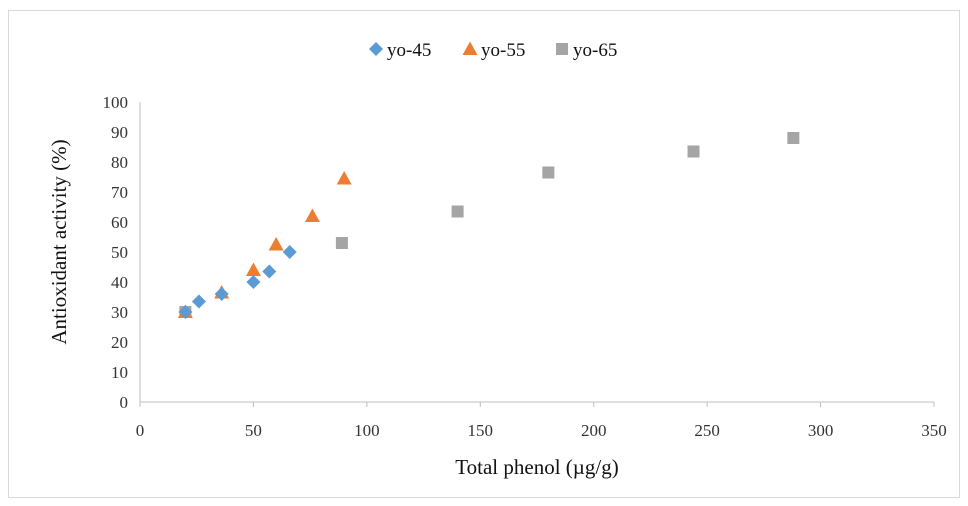 Image resolution: width=968 pixels, height=506 pixels. Describe the element at coordinates (59, 241) in the screenshot. I see `y-axis-title: Antioxidant activity (%)` at that location.